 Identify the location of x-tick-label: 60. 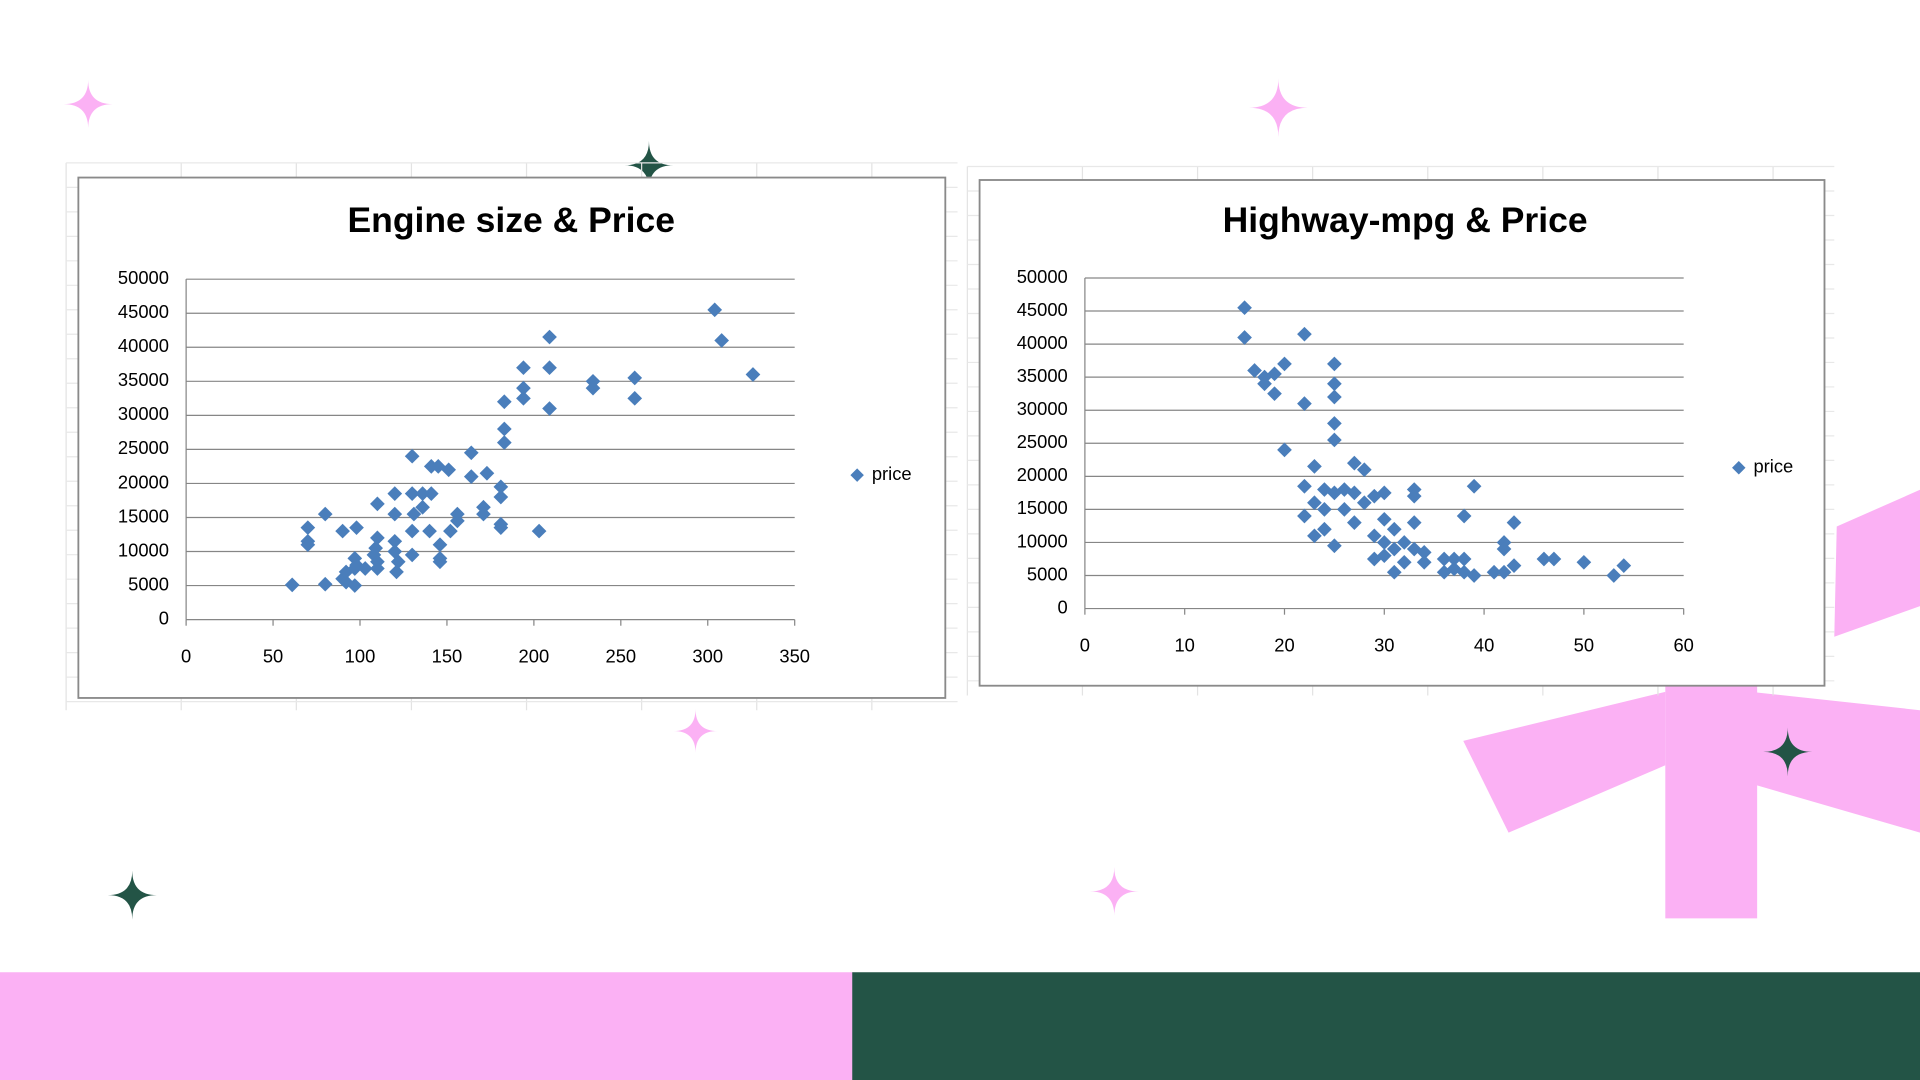
(1683, 644).